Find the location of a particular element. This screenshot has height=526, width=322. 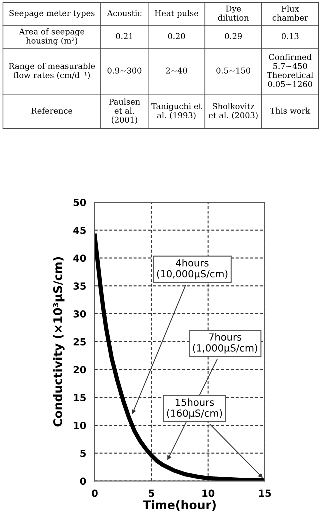

text: Reference is located at coordinates (52, 111).